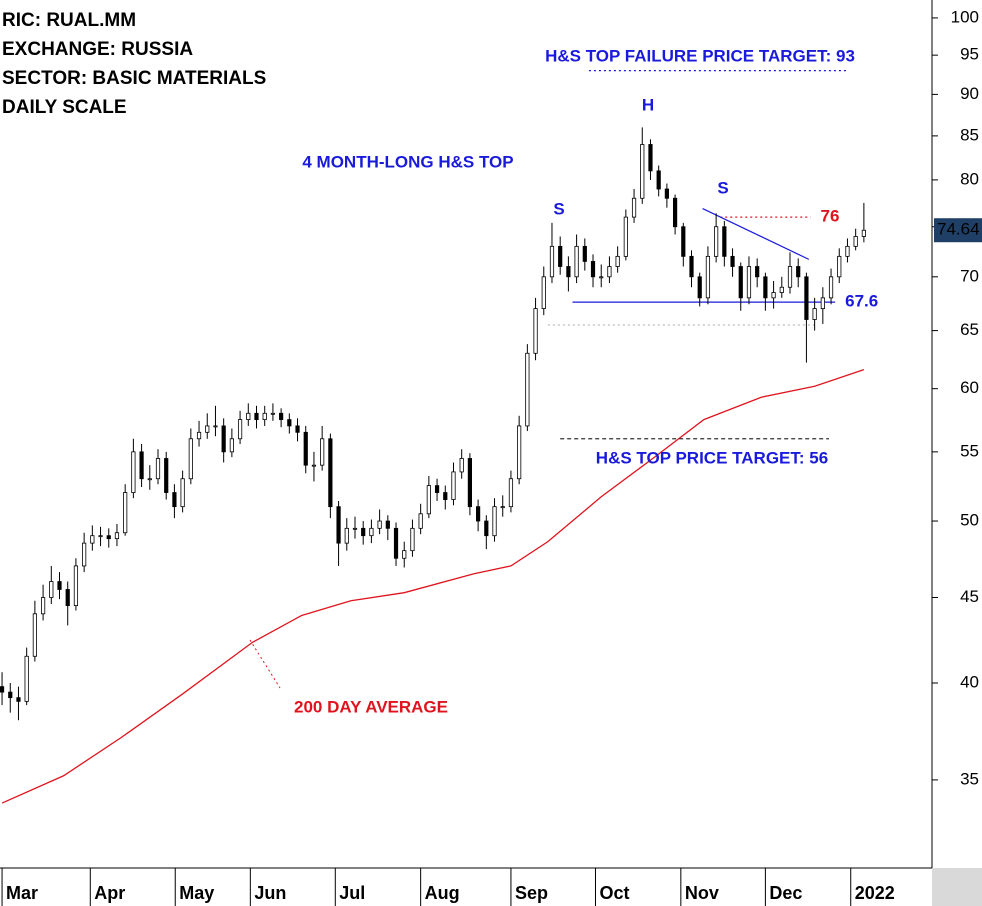 This screenshot has width=982, height=906. Describe the element at coordinates (702, 893) in the screenshot. I see `x-tick-label: Nov` at that location.